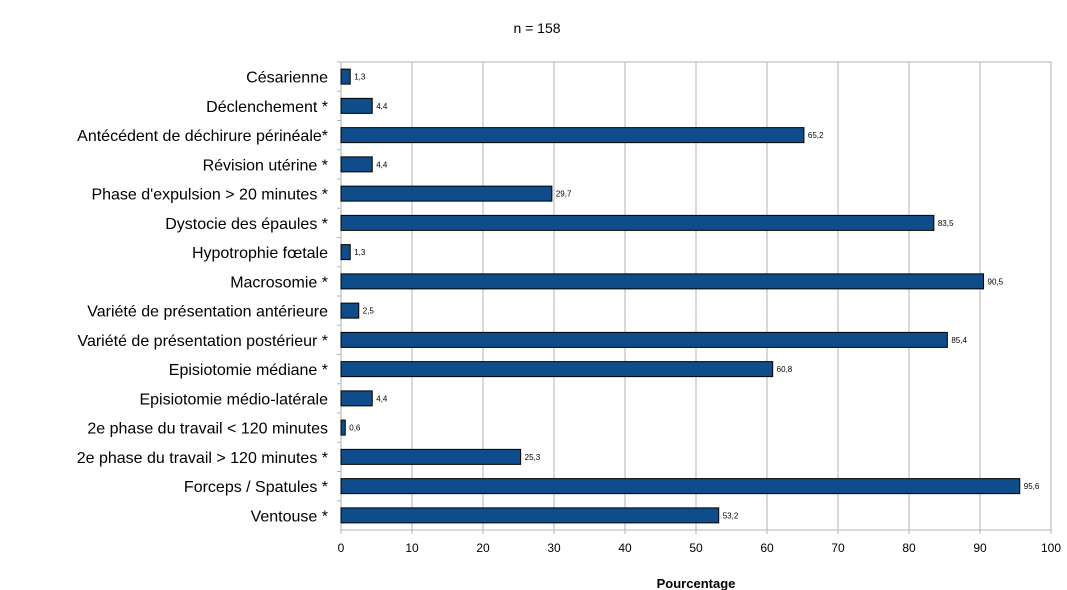 The width and height of the screenshot is (1067, 590). I want to click on category-label: Césarienne, so click(287, 78).